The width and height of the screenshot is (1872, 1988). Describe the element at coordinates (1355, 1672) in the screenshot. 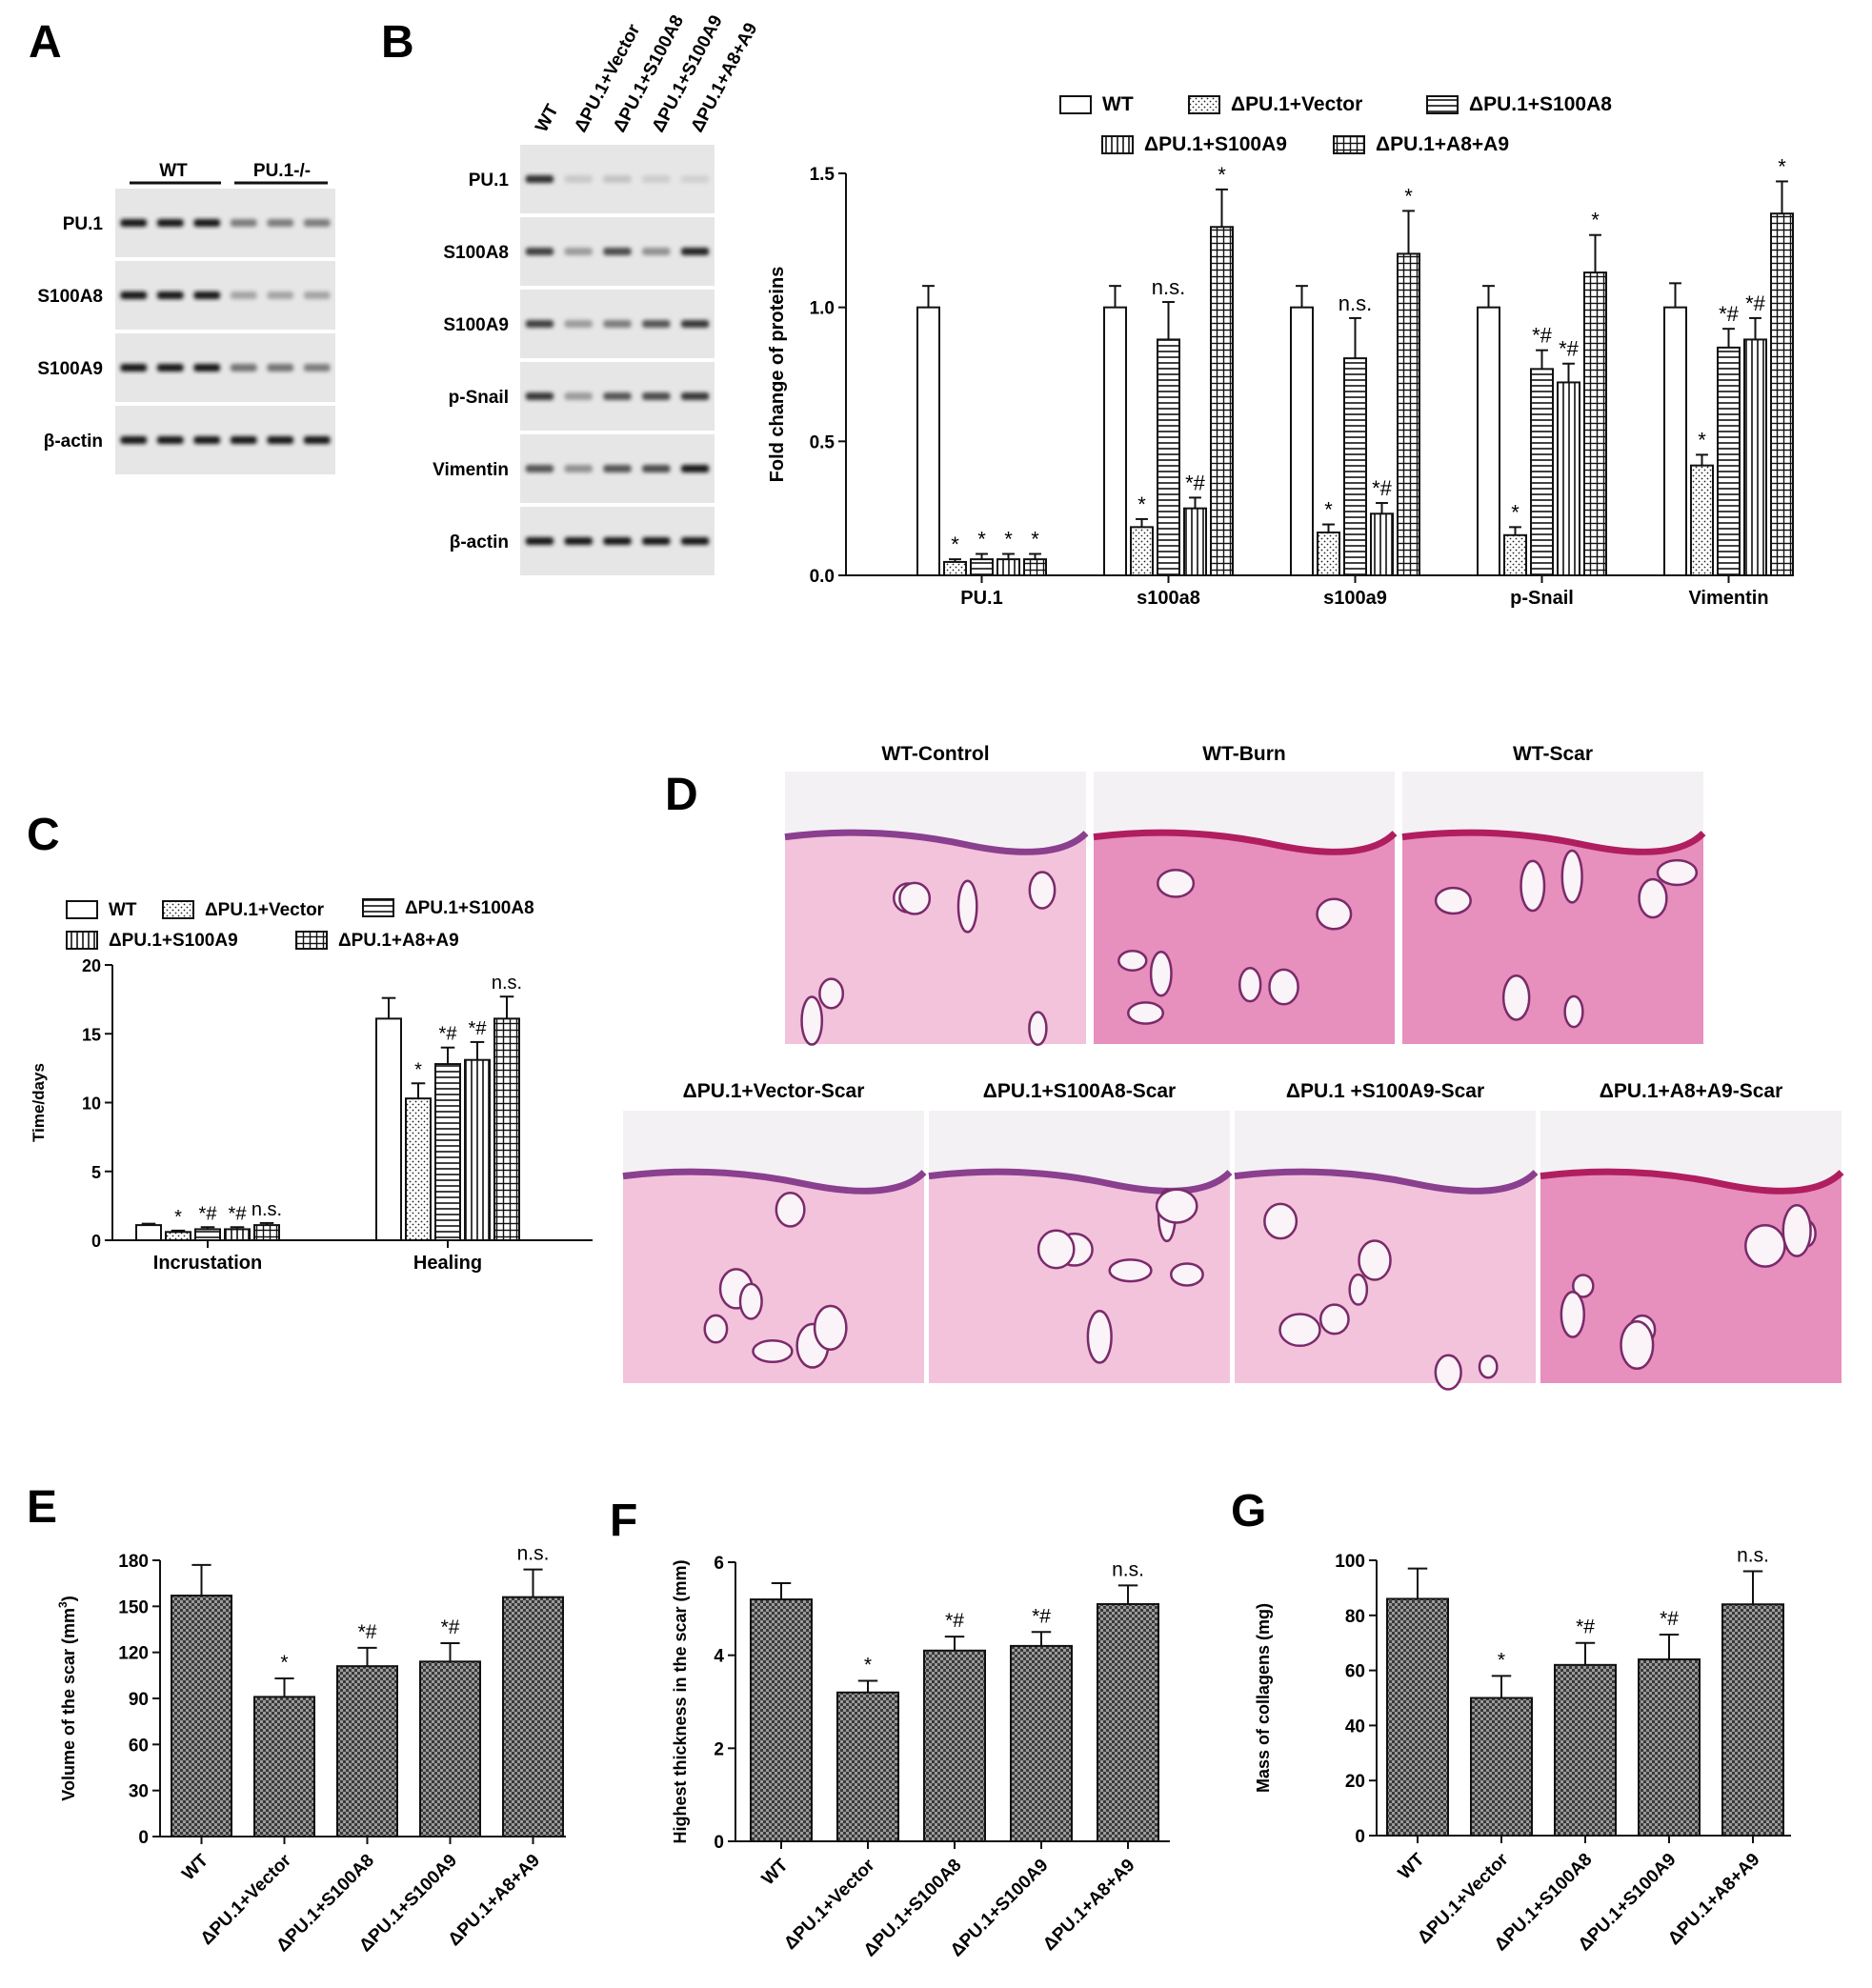

I see `y-tick-label: 60` at that location.